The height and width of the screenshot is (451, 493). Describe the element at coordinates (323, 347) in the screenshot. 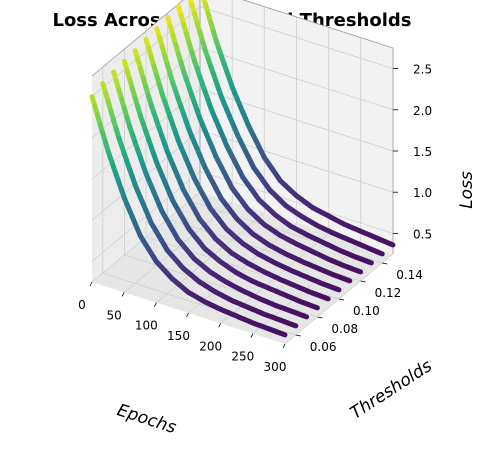

I see `y-tick-label: 0.06` at that location.